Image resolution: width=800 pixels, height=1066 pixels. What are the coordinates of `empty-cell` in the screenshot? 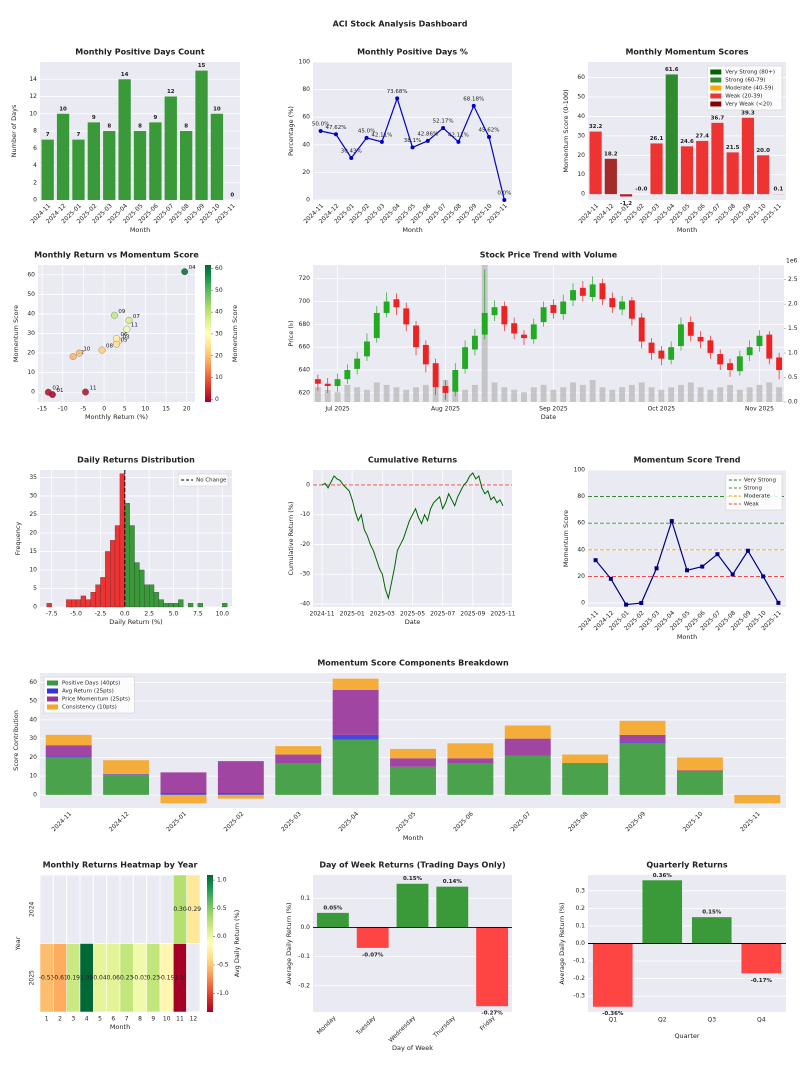 It's located at (153, 909).